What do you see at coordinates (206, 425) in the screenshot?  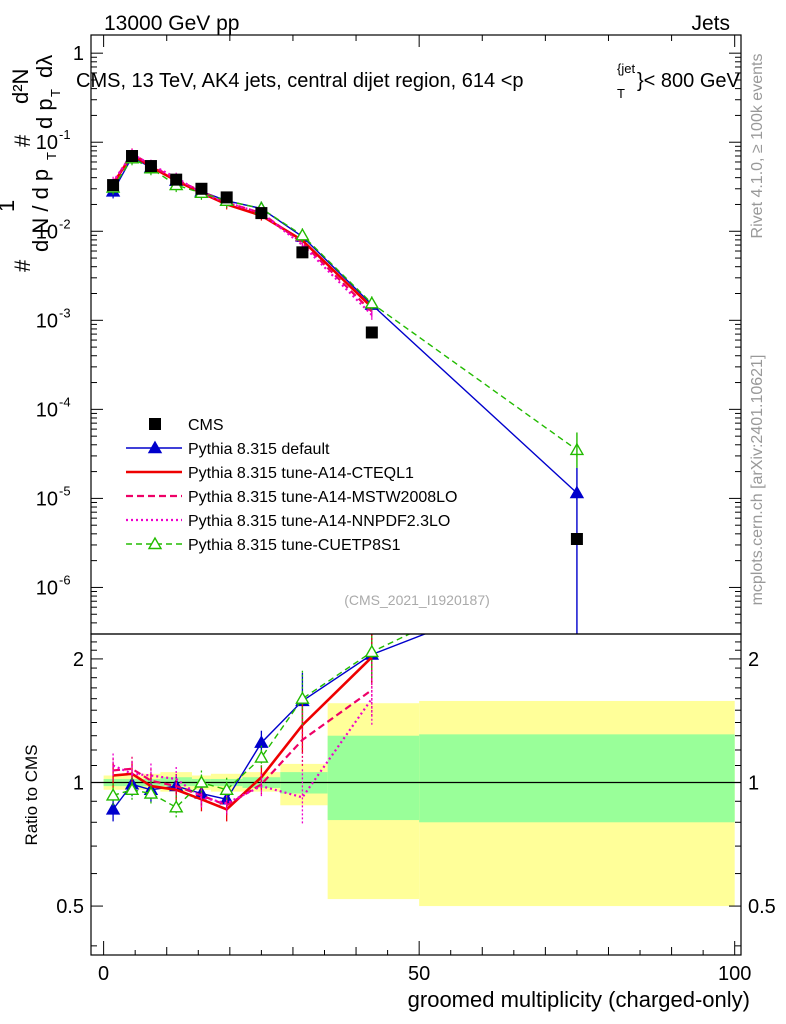 I see `legend-label: CMS` at bounding box center [206, 425].